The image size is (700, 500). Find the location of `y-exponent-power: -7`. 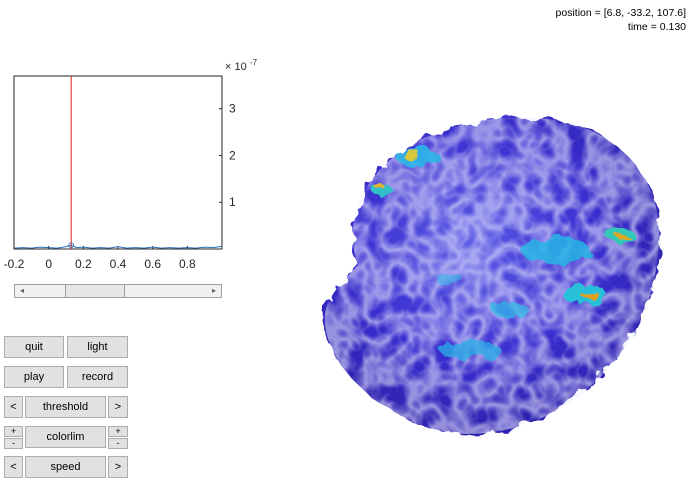

y-exponent-power: -7 is located at coordinates (254, 62).